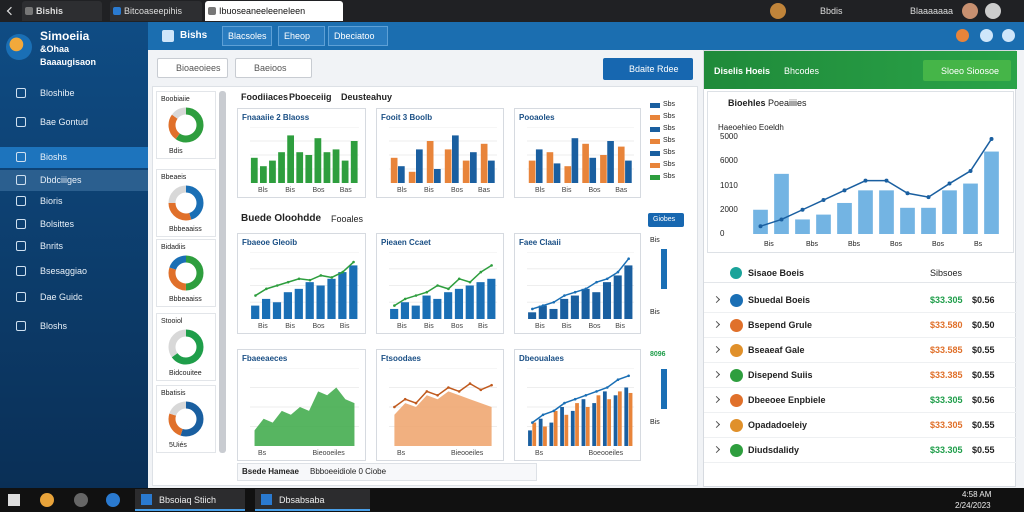 This screenshot has height=512, width=1024. I want to click on nav-item: Bioris, so click(74, 201).